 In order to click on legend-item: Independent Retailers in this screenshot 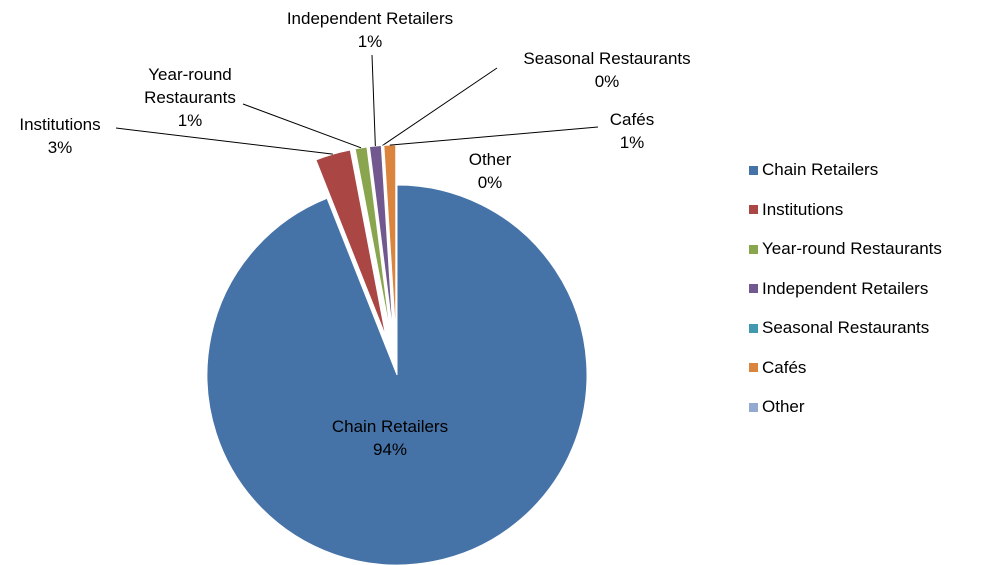, I will do `click(838, 289)`.